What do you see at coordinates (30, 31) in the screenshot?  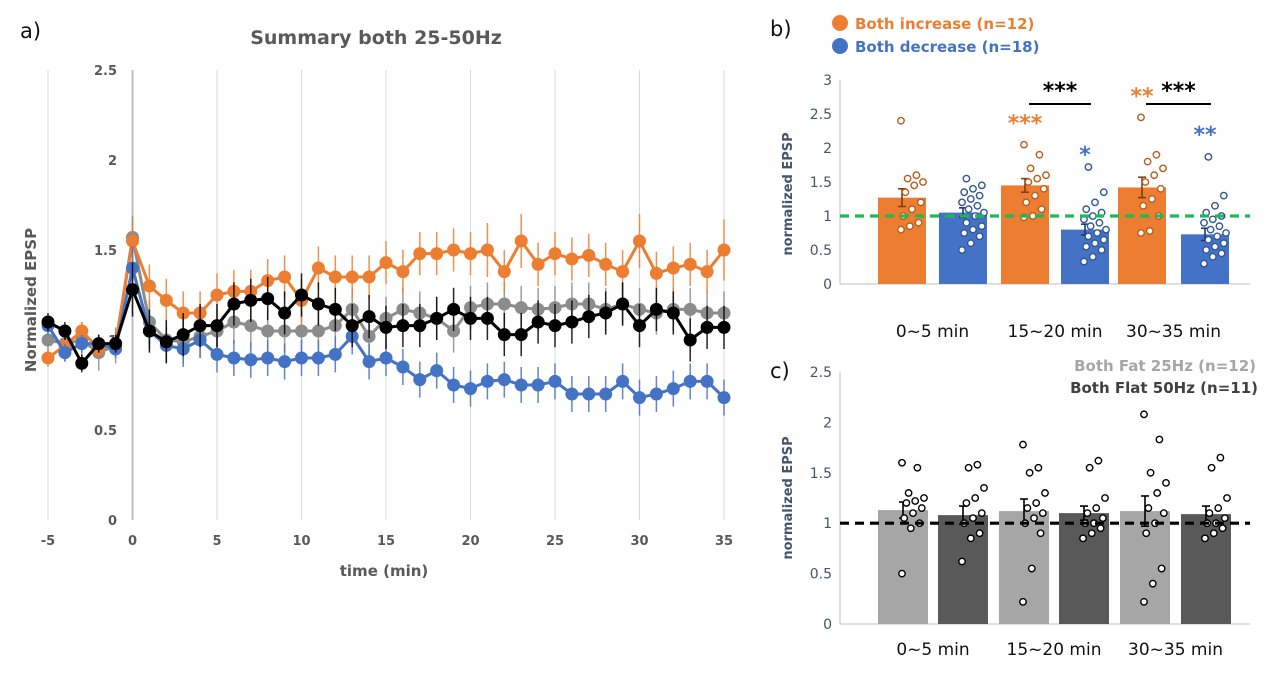 I see `panel-label-a: a)` at bounding box center [30, 31].